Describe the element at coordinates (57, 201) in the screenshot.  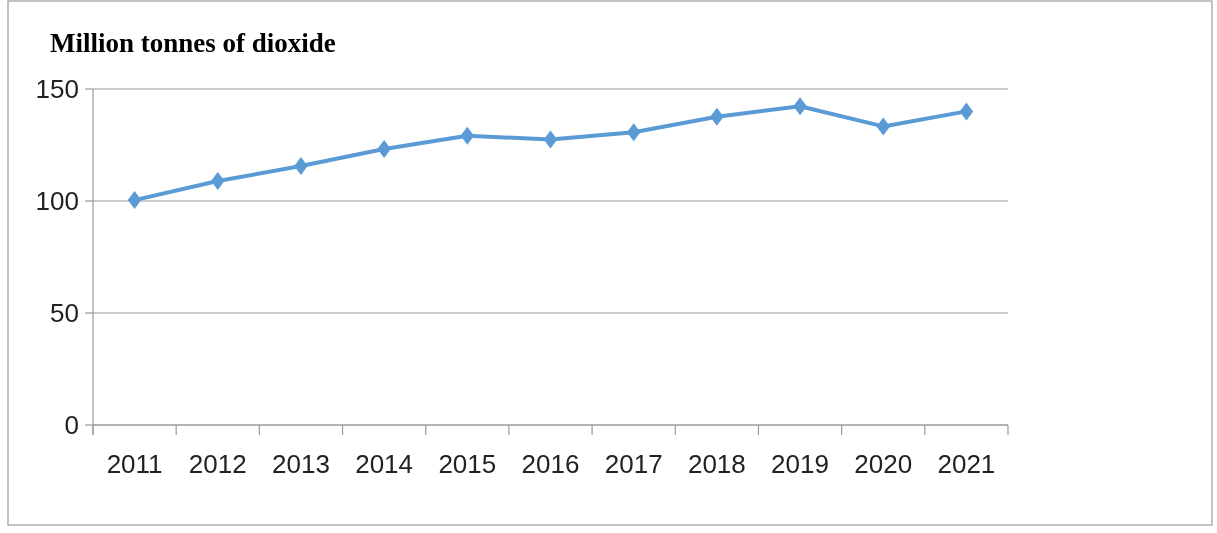
I see `y-tick-label: 100` at that location.